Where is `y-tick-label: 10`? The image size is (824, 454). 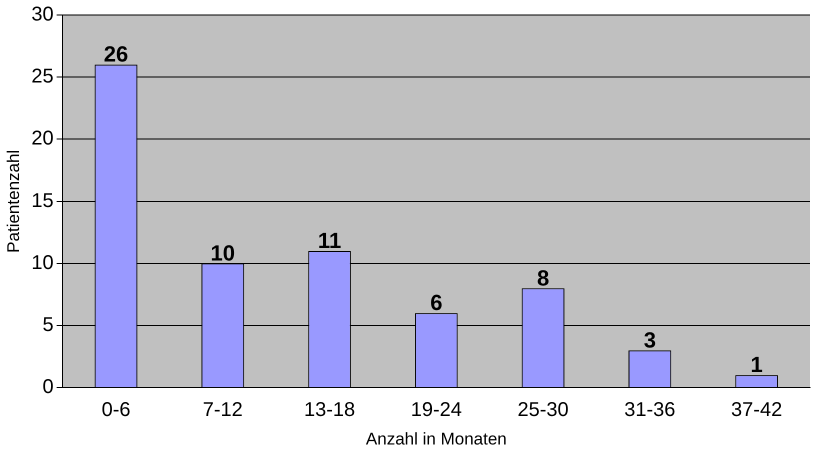
y-tick-label: 10 is located at coordinates (42, 263).